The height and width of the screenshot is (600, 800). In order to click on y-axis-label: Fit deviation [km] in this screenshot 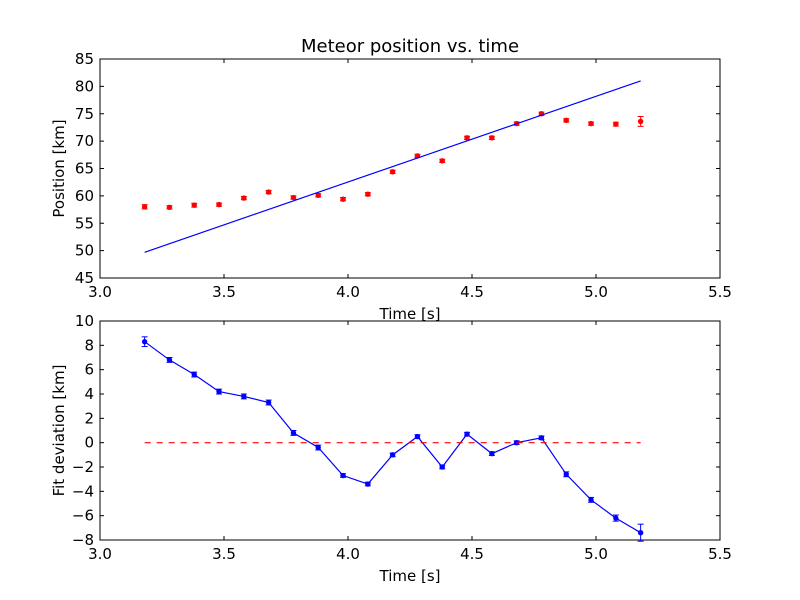, I will do `click(59, 431)`.